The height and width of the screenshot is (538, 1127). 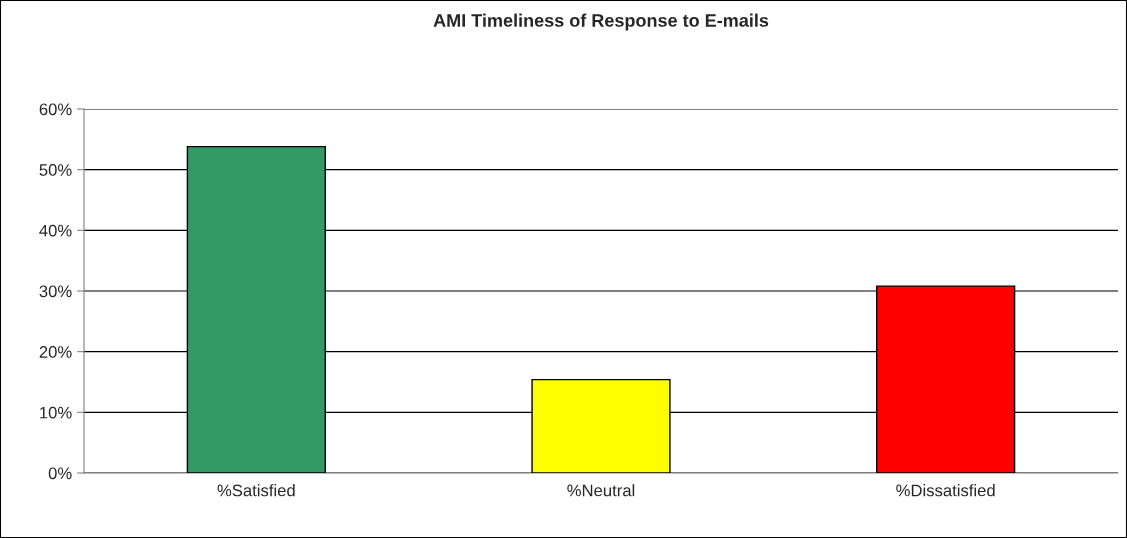 I want to click on y-tick-label: 10%, so click(x=56, y=412).